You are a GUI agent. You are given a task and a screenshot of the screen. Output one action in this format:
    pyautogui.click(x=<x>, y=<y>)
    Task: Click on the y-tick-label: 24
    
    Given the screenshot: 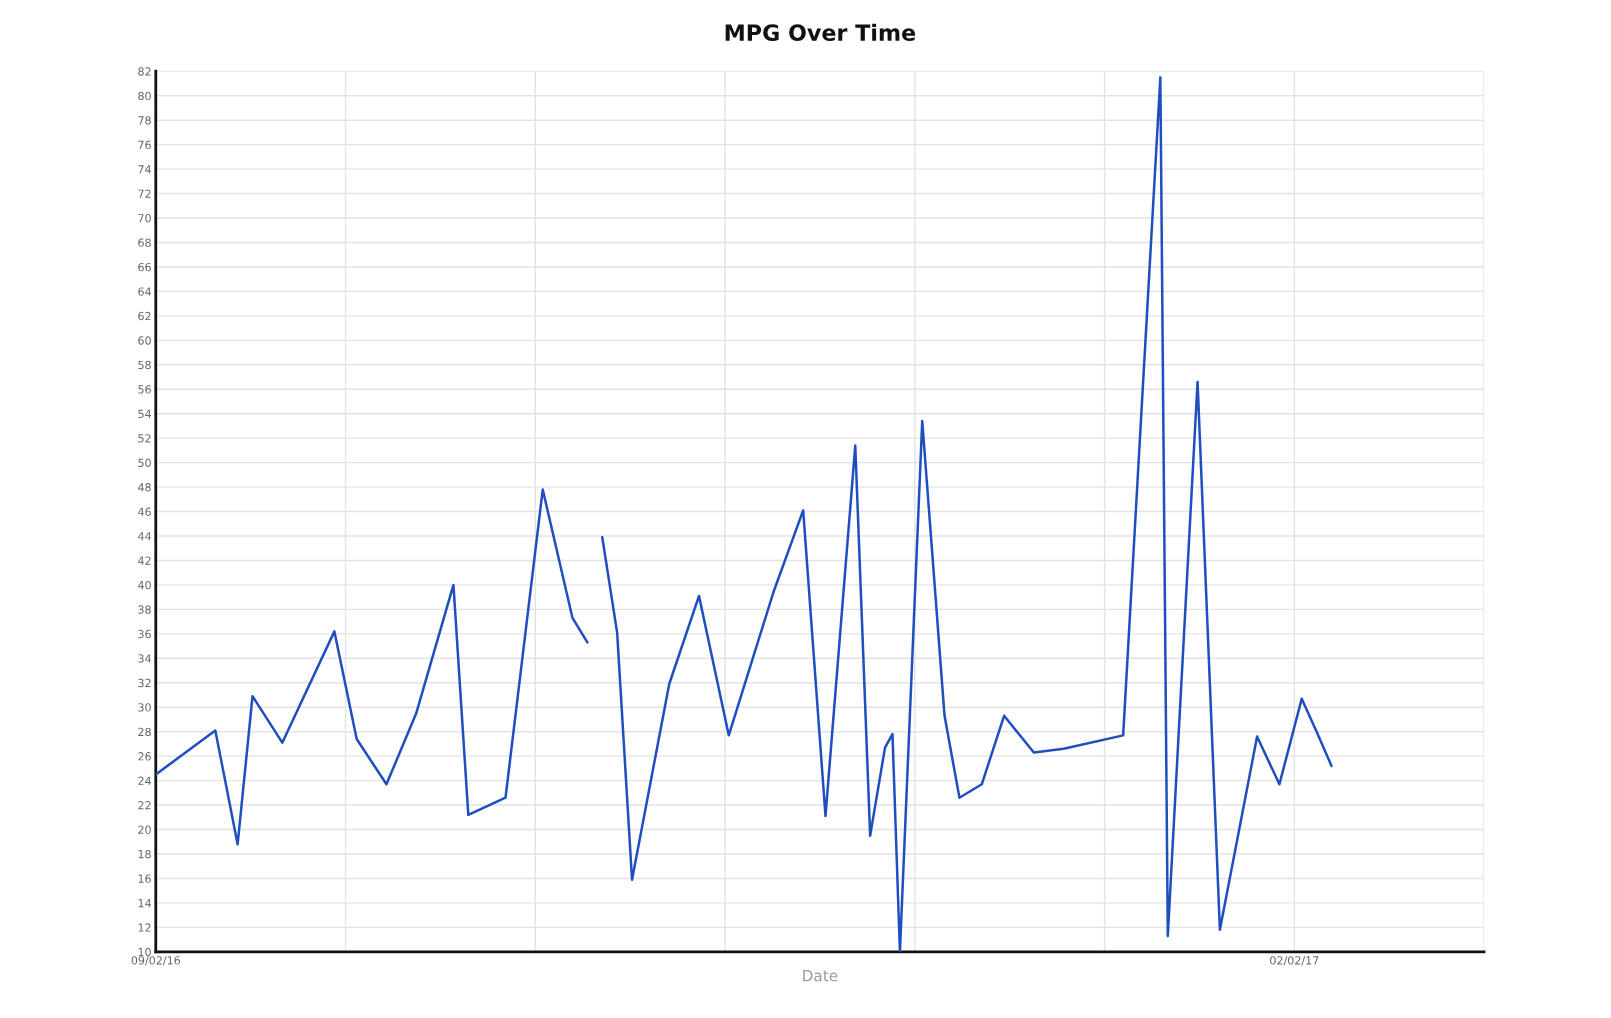 What is the action you would take?
    pyautogui.click(x=144, y=780)
    